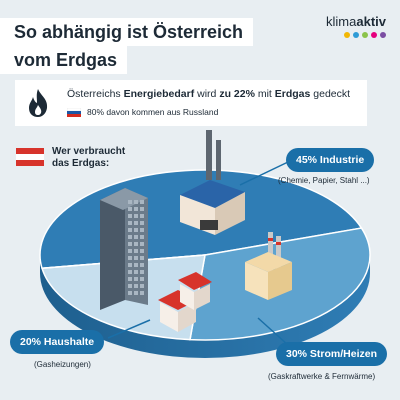 The height and width of the screenshot is (400, 400). What do you see at coordinates (74, 112) in the screenshot?
I see `russia-flag-icon` at bounding box center [74, 112].